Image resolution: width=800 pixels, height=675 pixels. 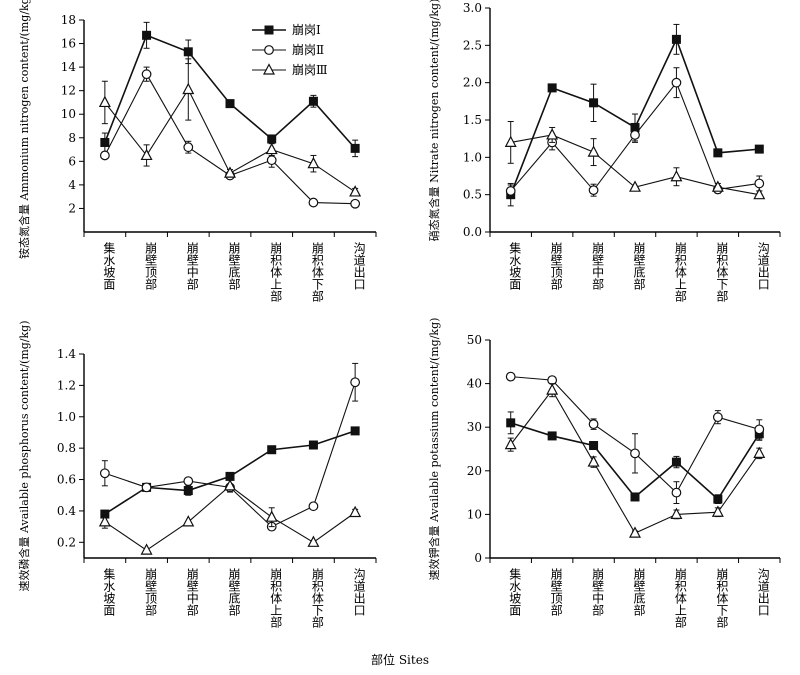 What do you see at coordinates (72, 185) in the screenshot?
I see `y-tick-label: 4` at bounding box center [72, 185].